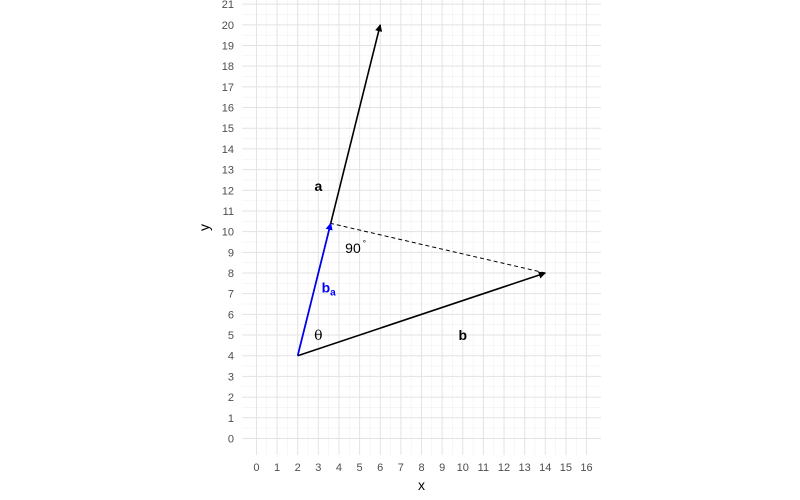 This screenshot has width=800, height=500. I want to click on label-right-angle: 90 °, so click(355, 247).